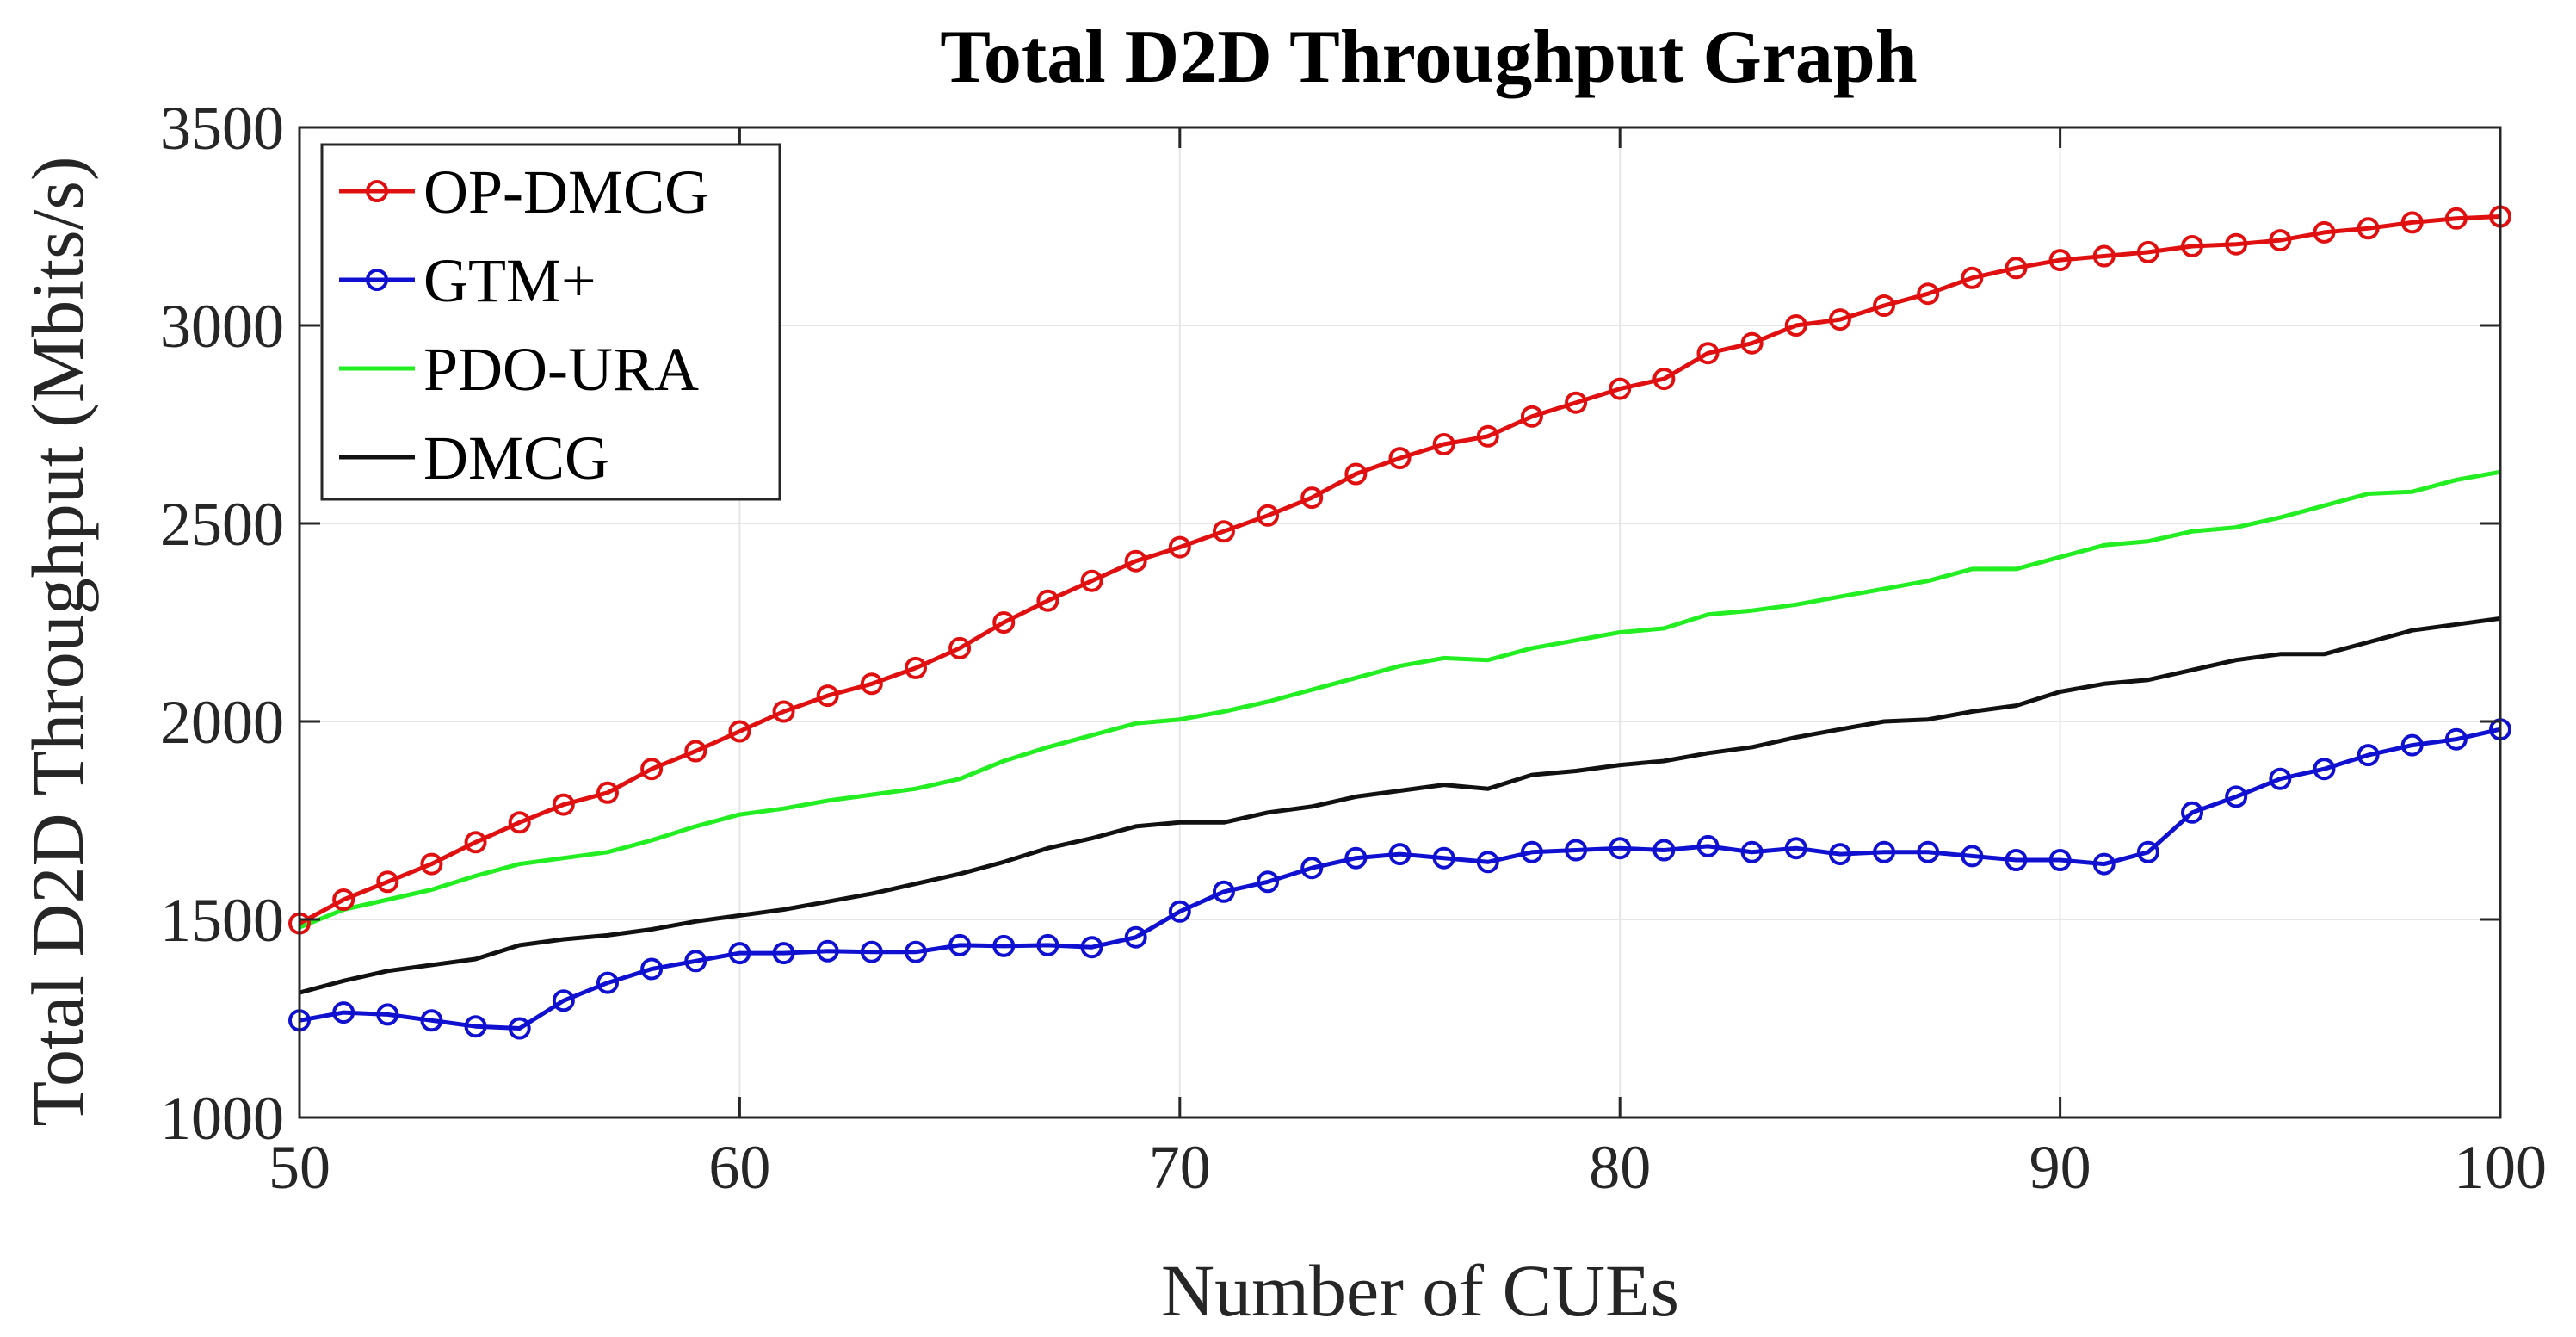 The width and height of the screenshot is (2576, 1337). I want to click on y-tick-label: 1500, so click(222, 920).